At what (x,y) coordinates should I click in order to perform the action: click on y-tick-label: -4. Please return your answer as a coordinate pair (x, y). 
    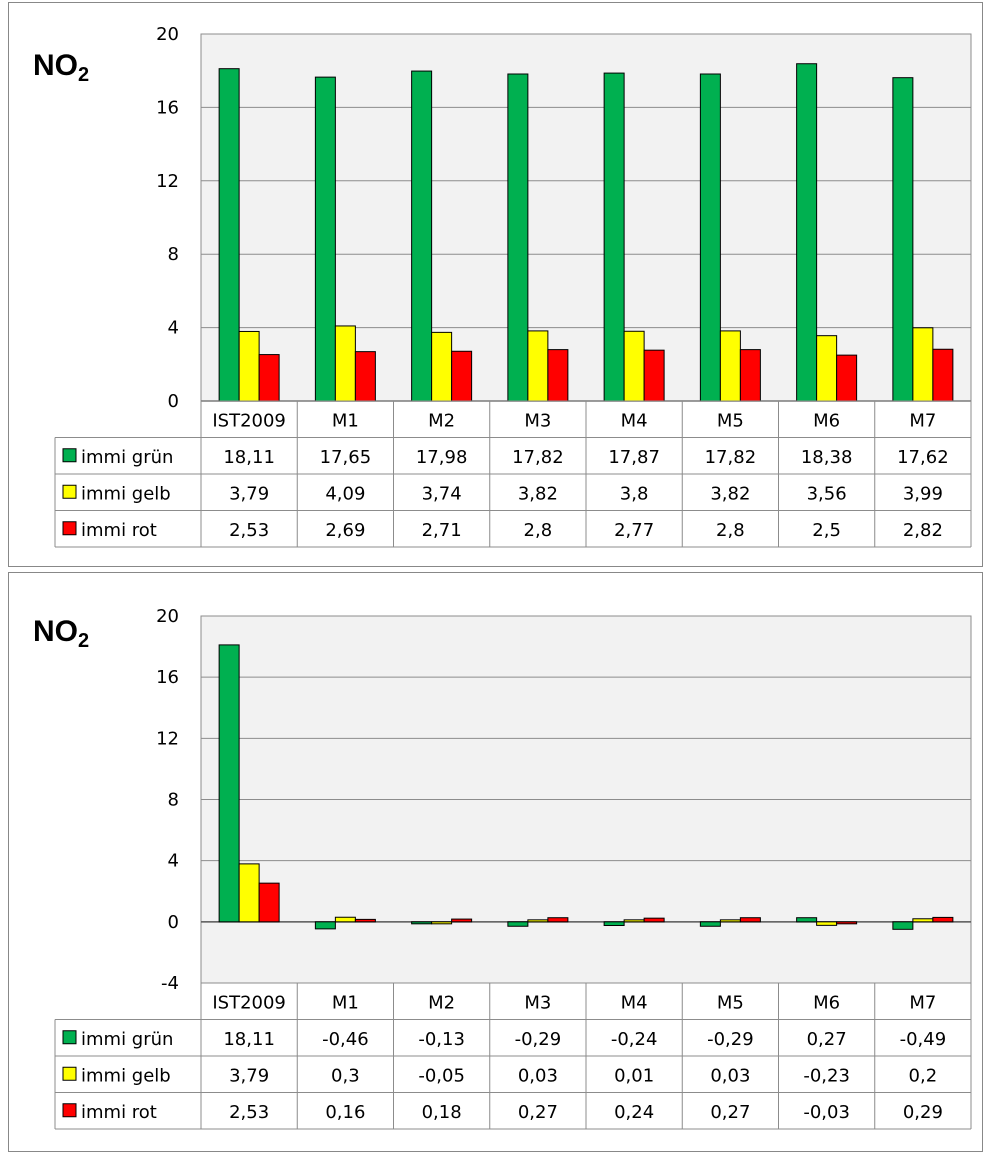
    Looking at the image, I should click on (170, 983).